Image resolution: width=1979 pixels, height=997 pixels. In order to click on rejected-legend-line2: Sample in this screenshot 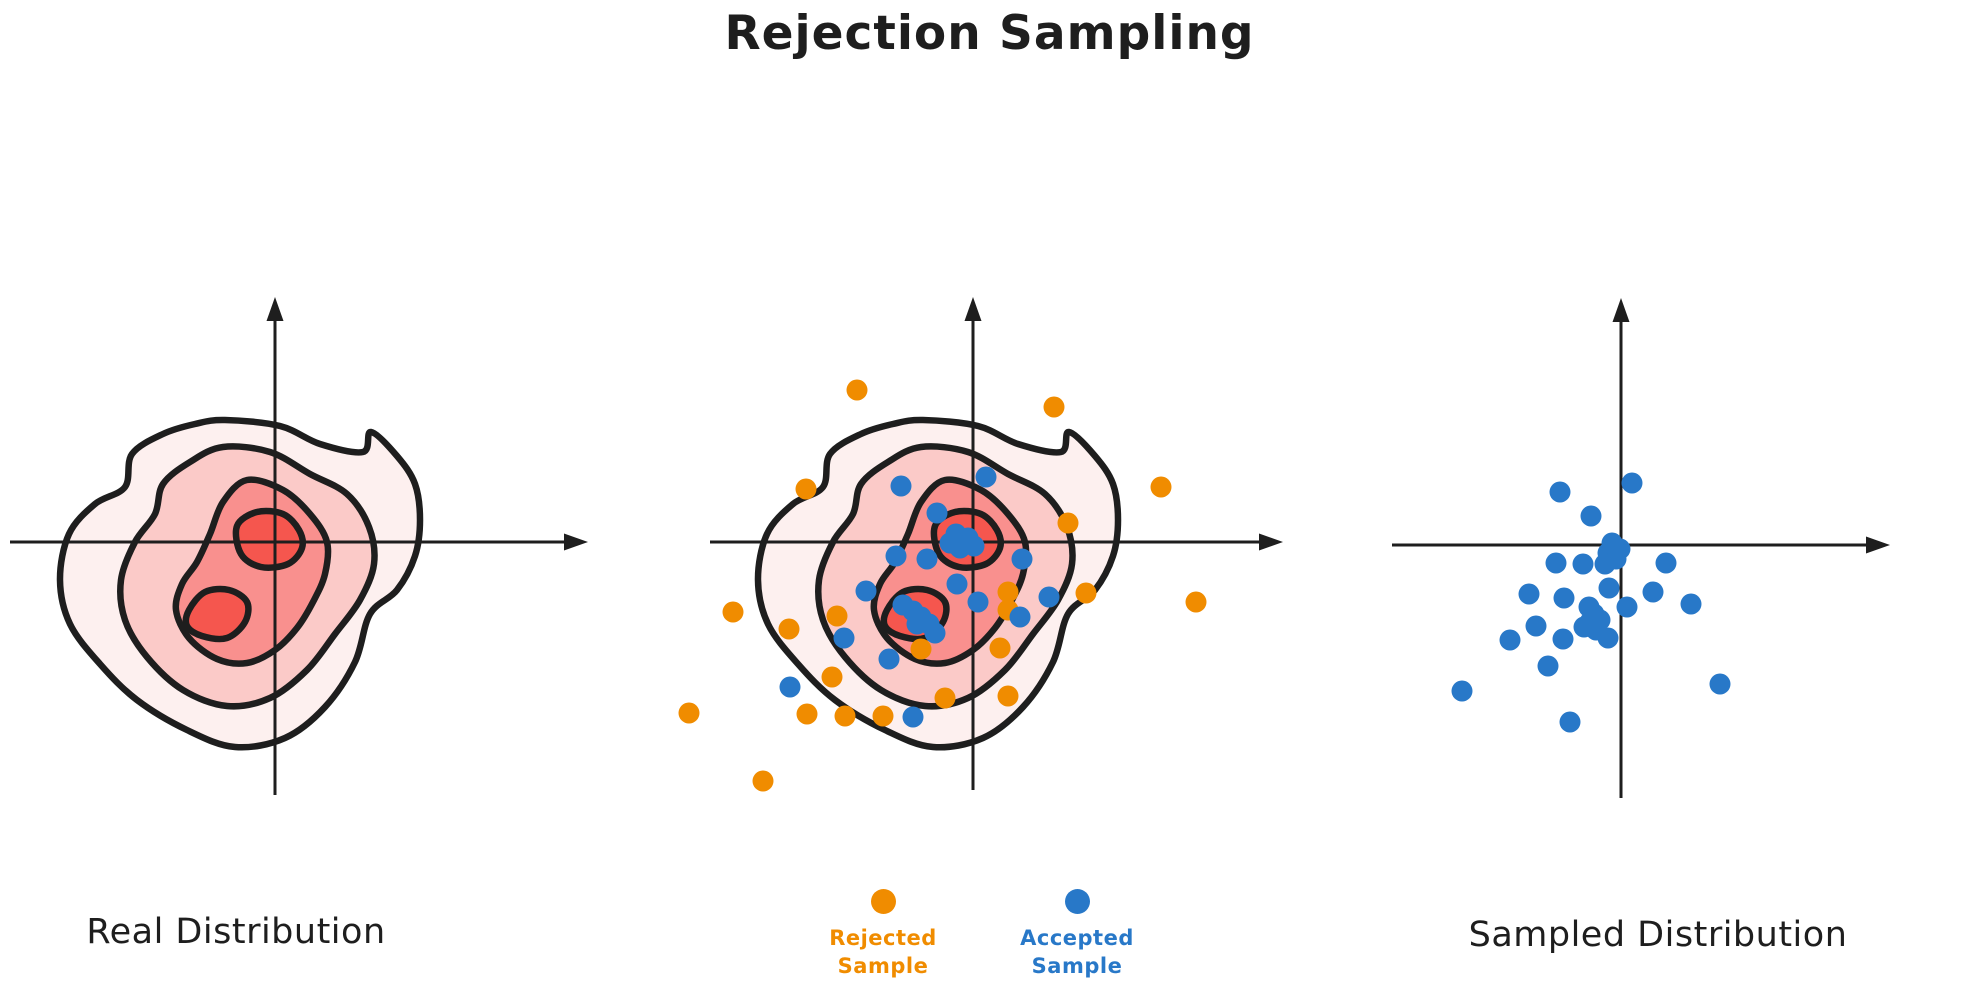, I will do `click(883, 966)`.